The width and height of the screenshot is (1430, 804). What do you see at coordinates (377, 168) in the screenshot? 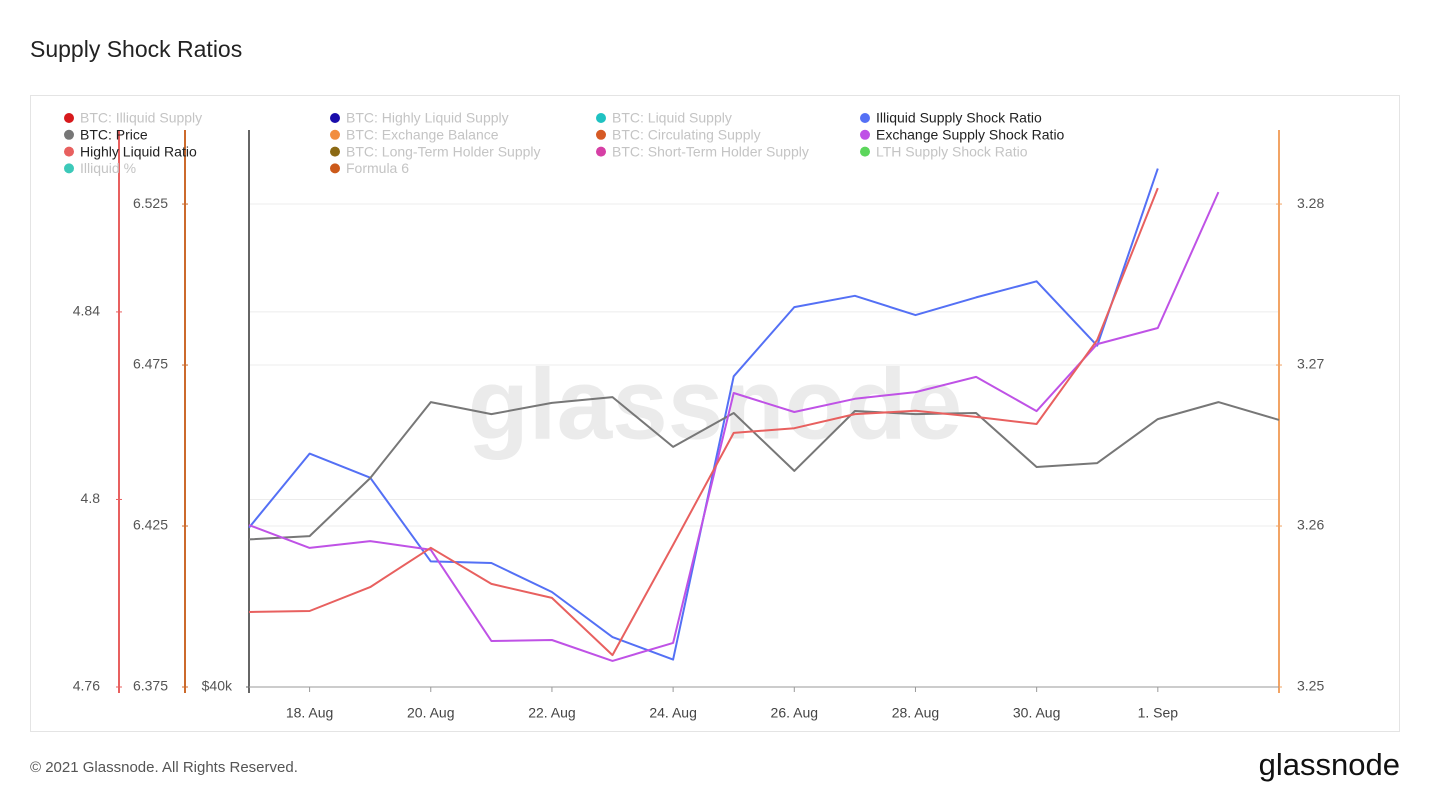
I see `legend-label: Formula 6` at bounding box center [377, 168].